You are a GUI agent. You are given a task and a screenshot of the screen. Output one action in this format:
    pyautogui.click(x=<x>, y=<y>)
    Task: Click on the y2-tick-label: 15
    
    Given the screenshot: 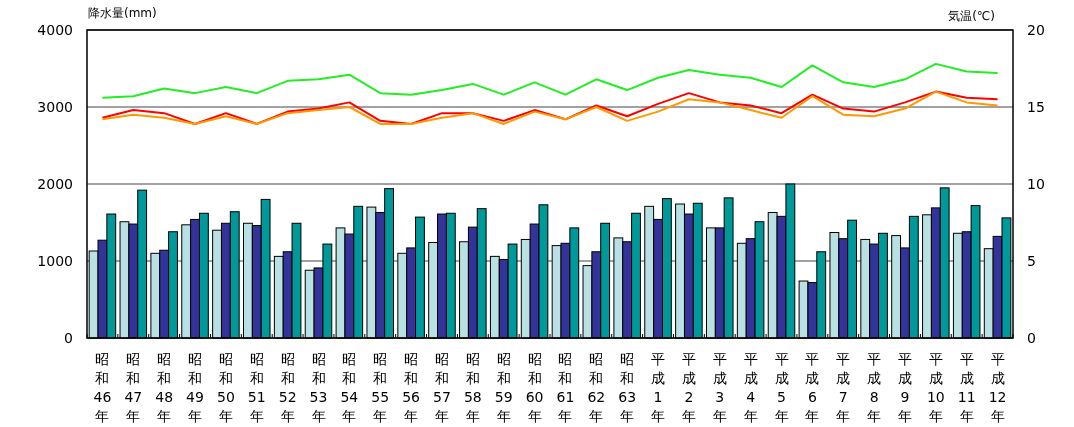 What is the action you would take?
    pyautogui.click(x=1036, y=107)
    